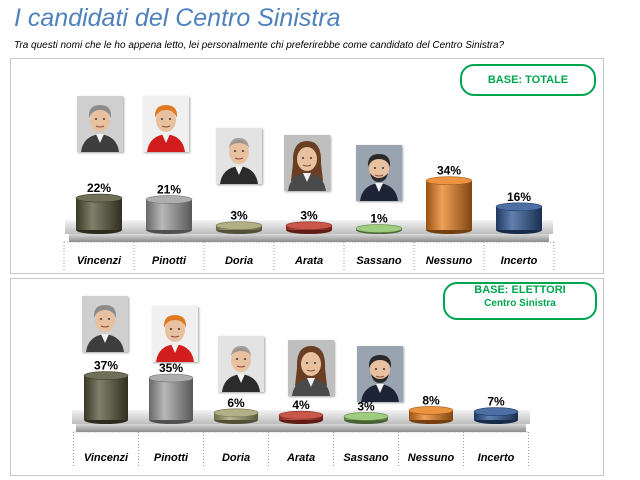 The width and height of the screenshot is (640, 480). What do you see at coordinates (177, 18) in the screenshot?
I see `page-title: I candidati del Centro Sinistra` at bounding box center [177, 18].